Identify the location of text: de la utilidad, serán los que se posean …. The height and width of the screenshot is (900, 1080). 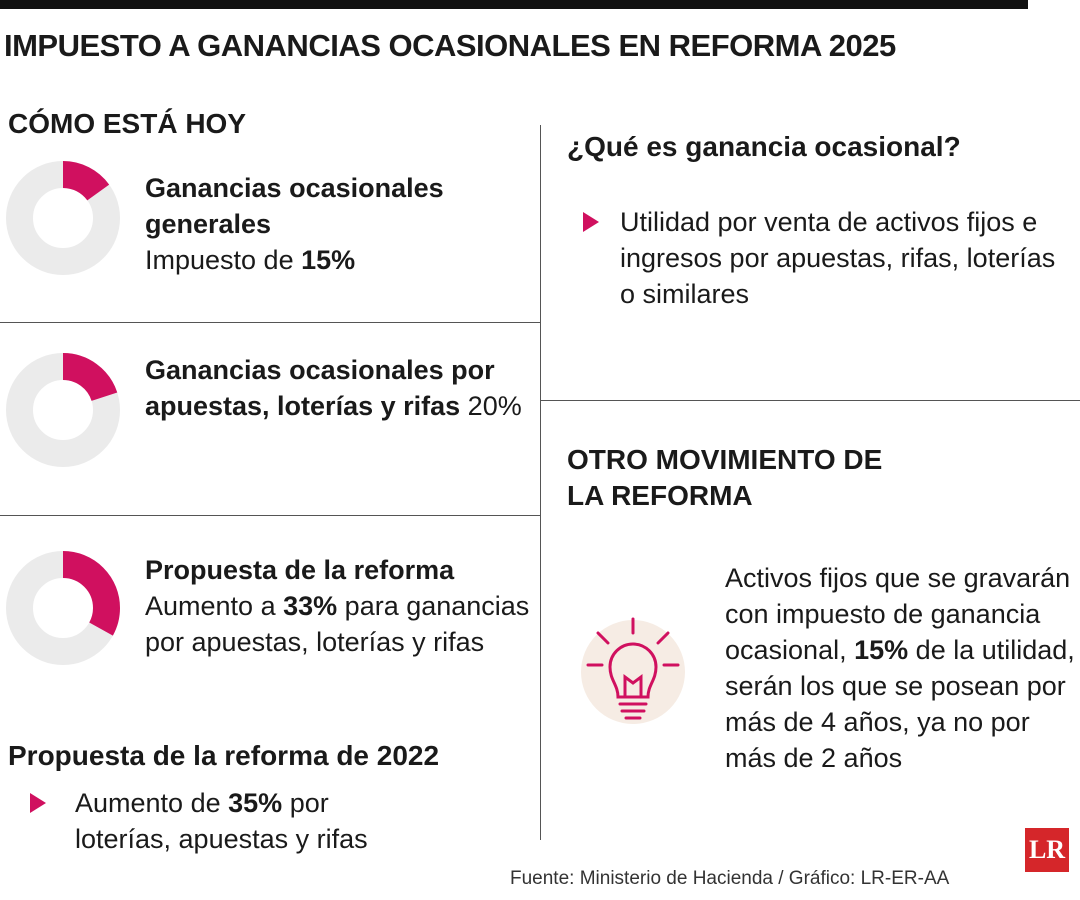
(900, 704).